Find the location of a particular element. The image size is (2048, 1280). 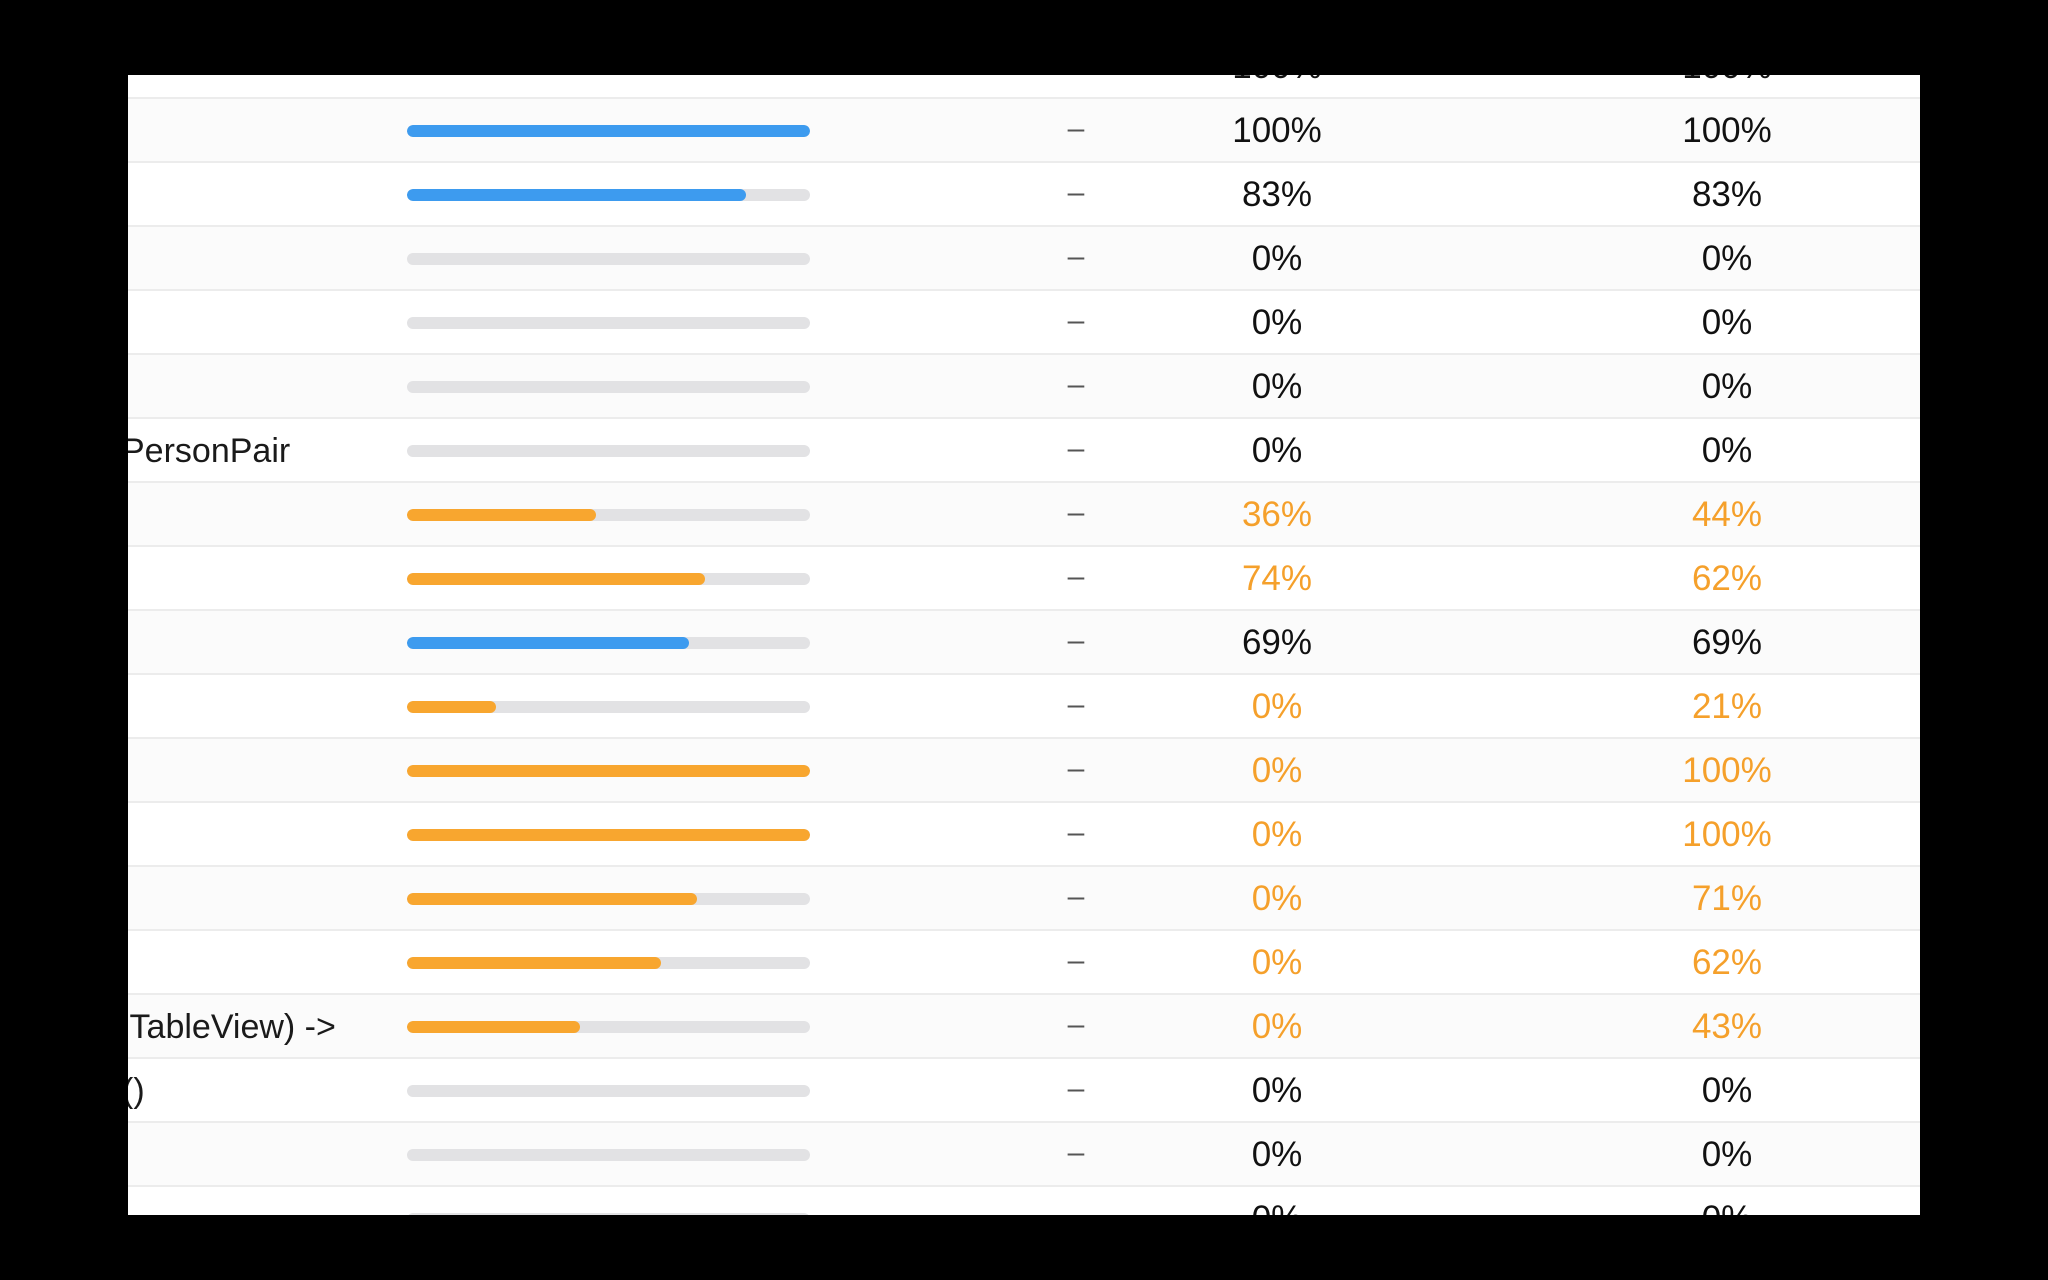

coverage-percent-b: 21% is located at coordinates (1727, 706).